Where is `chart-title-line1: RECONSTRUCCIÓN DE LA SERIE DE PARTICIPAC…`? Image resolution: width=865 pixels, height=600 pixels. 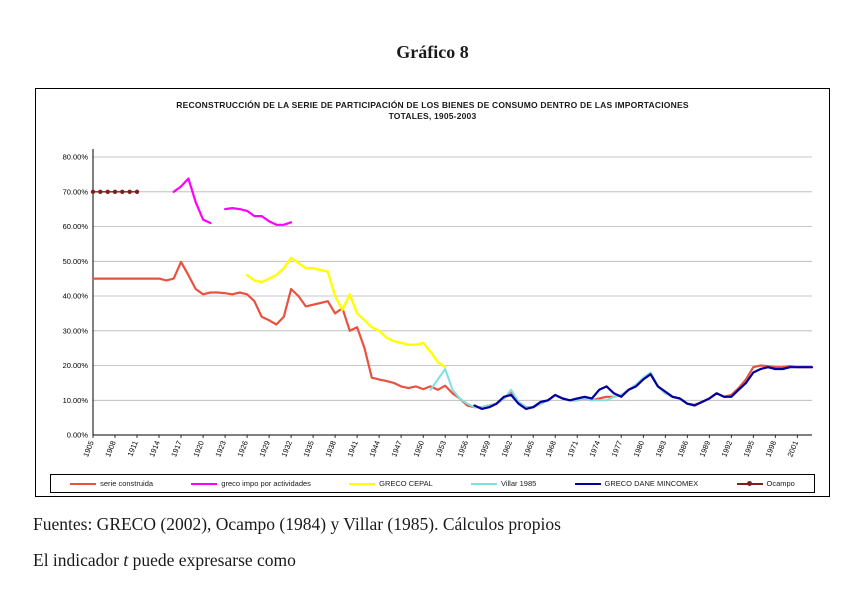
chart-title-line1: RECONSTRUCCIÓN DE LA SERIE DE PARTICIPAC… is located at coordinates (432, 105).